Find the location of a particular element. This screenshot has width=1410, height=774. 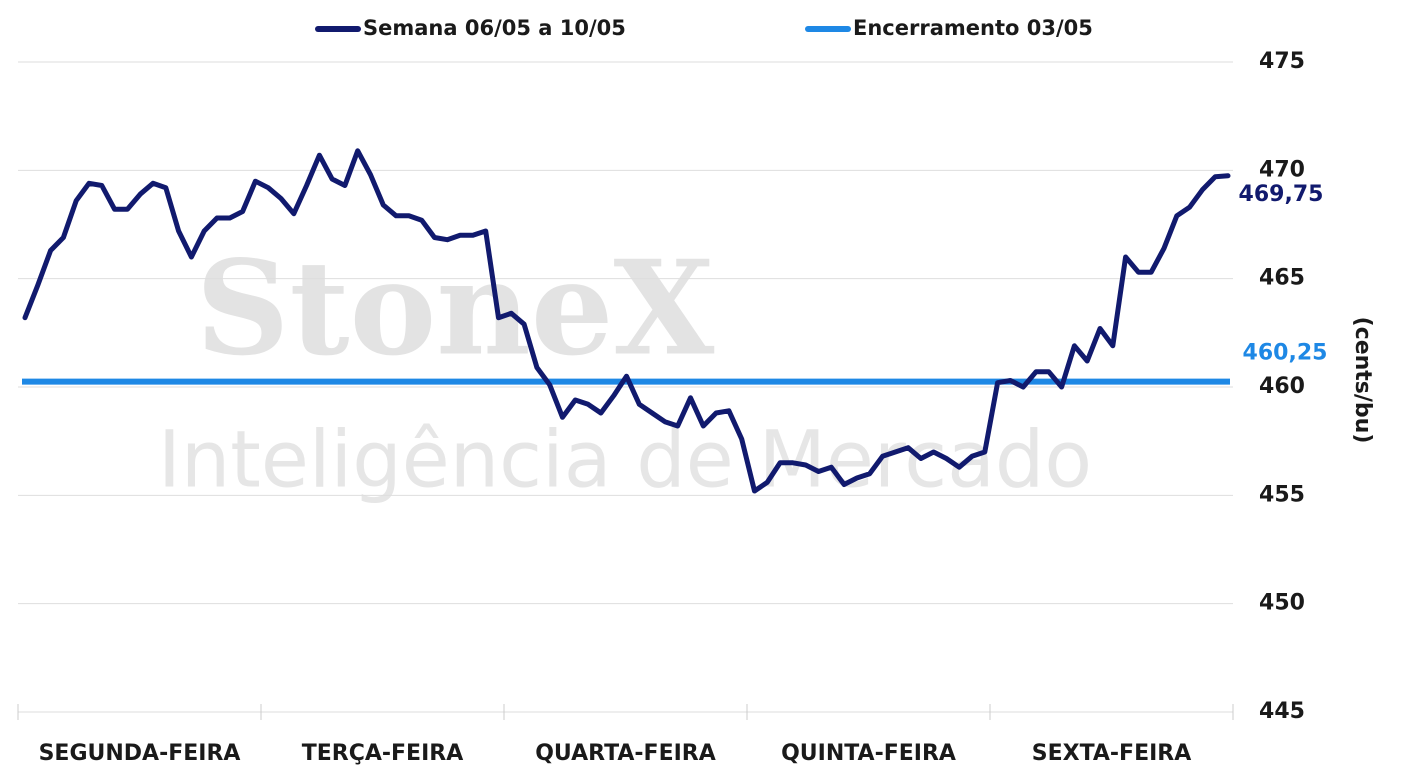

x-tick-label: SEGUNDA-FEIRA is located at coordinates (140, 753).